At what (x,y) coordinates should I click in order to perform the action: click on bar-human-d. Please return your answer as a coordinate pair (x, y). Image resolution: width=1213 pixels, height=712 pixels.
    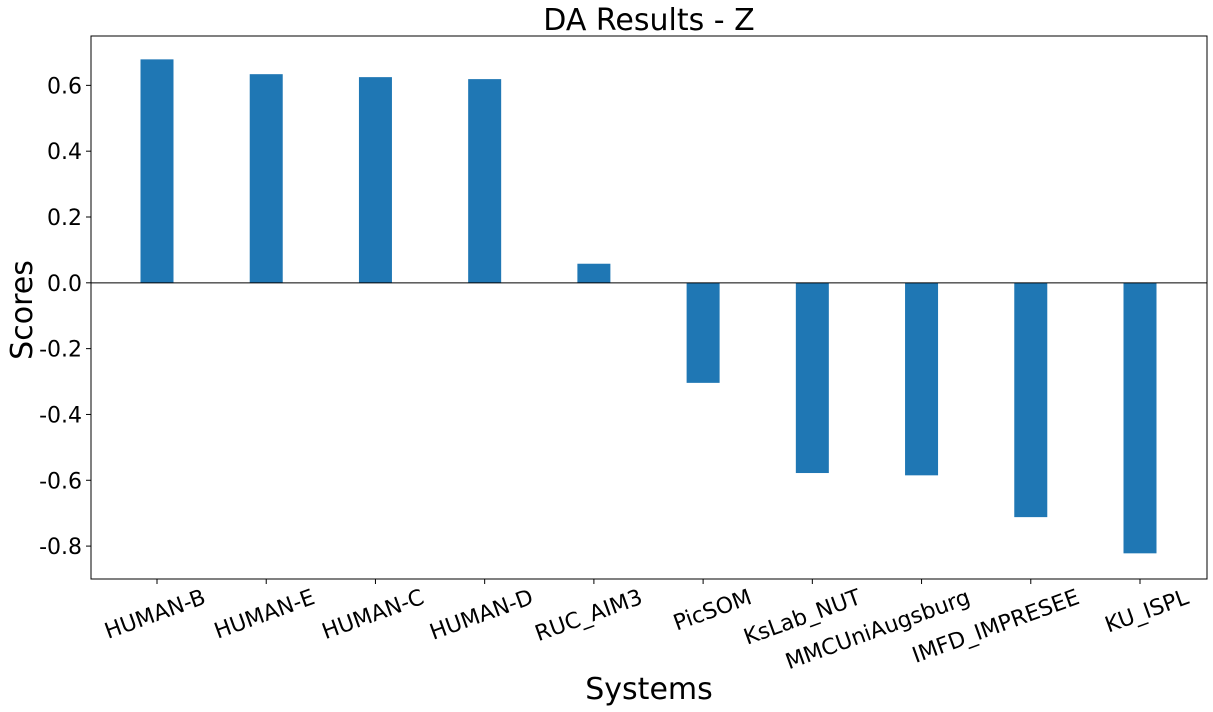
    Looking at the image, I should click on (485, 181).